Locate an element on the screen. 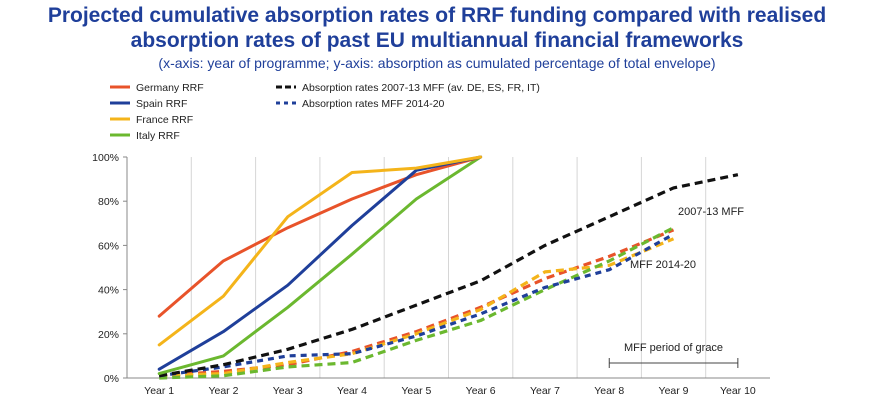  legend-label: Spain RRF is located at coordinates (161, 104).